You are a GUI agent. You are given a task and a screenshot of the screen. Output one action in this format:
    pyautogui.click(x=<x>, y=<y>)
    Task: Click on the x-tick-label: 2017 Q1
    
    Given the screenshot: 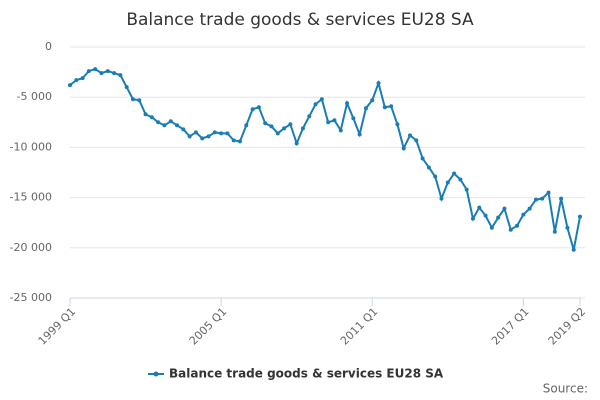 What is the action you would take?
    pyautogui.click(x=510, y=326)
    